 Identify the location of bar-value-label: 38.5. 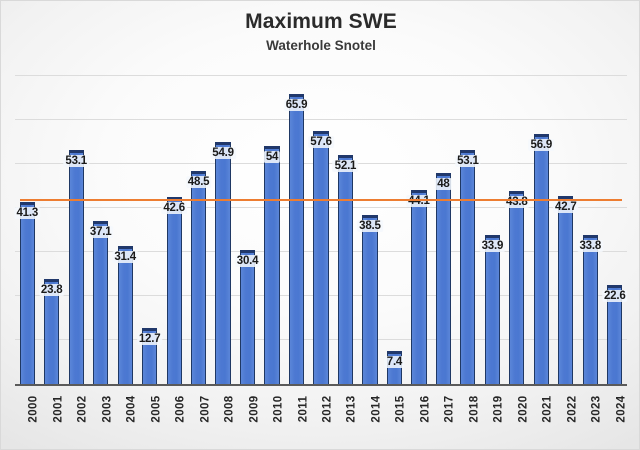
(370, 225).